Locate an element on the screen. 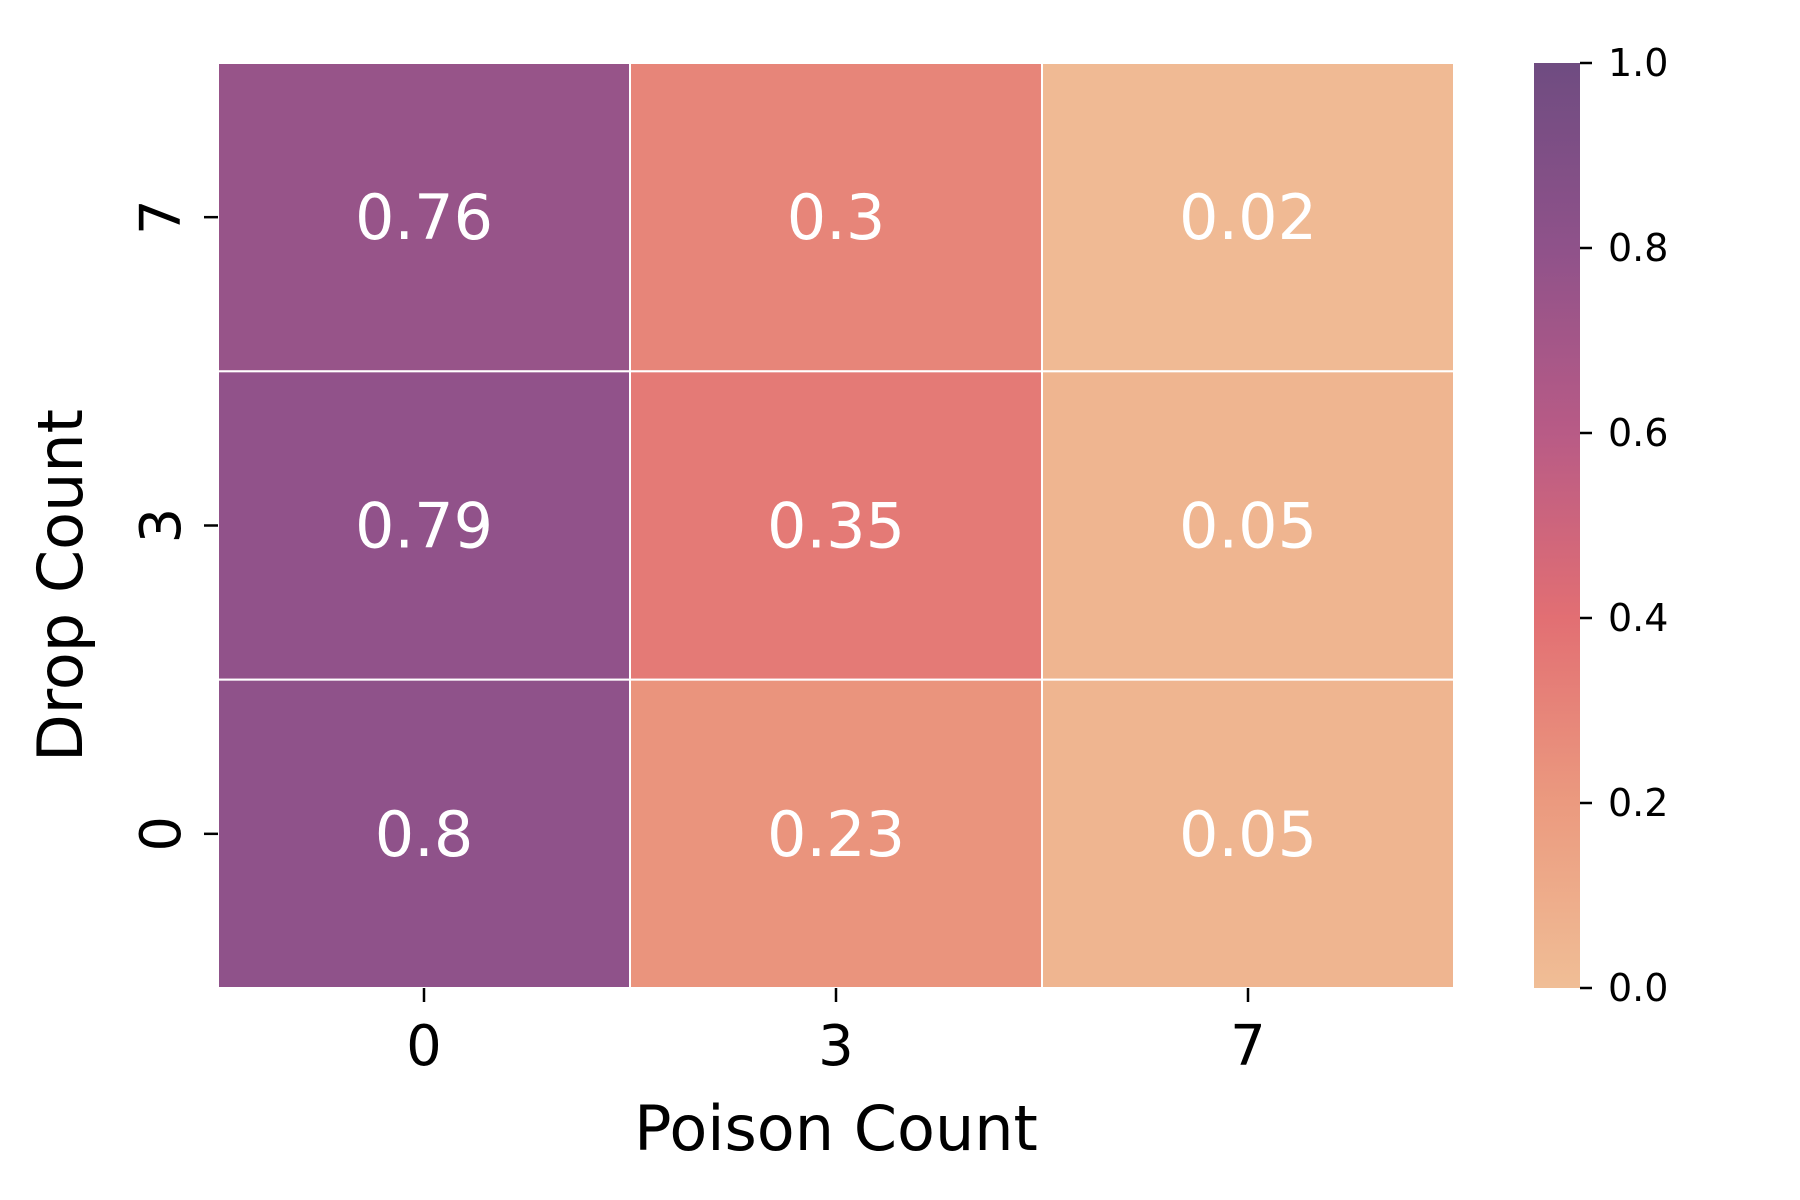 This screenshot has width=1800, height=1200. colorbar-tick-label: 0.4 is located at coordinates (1638, 618).